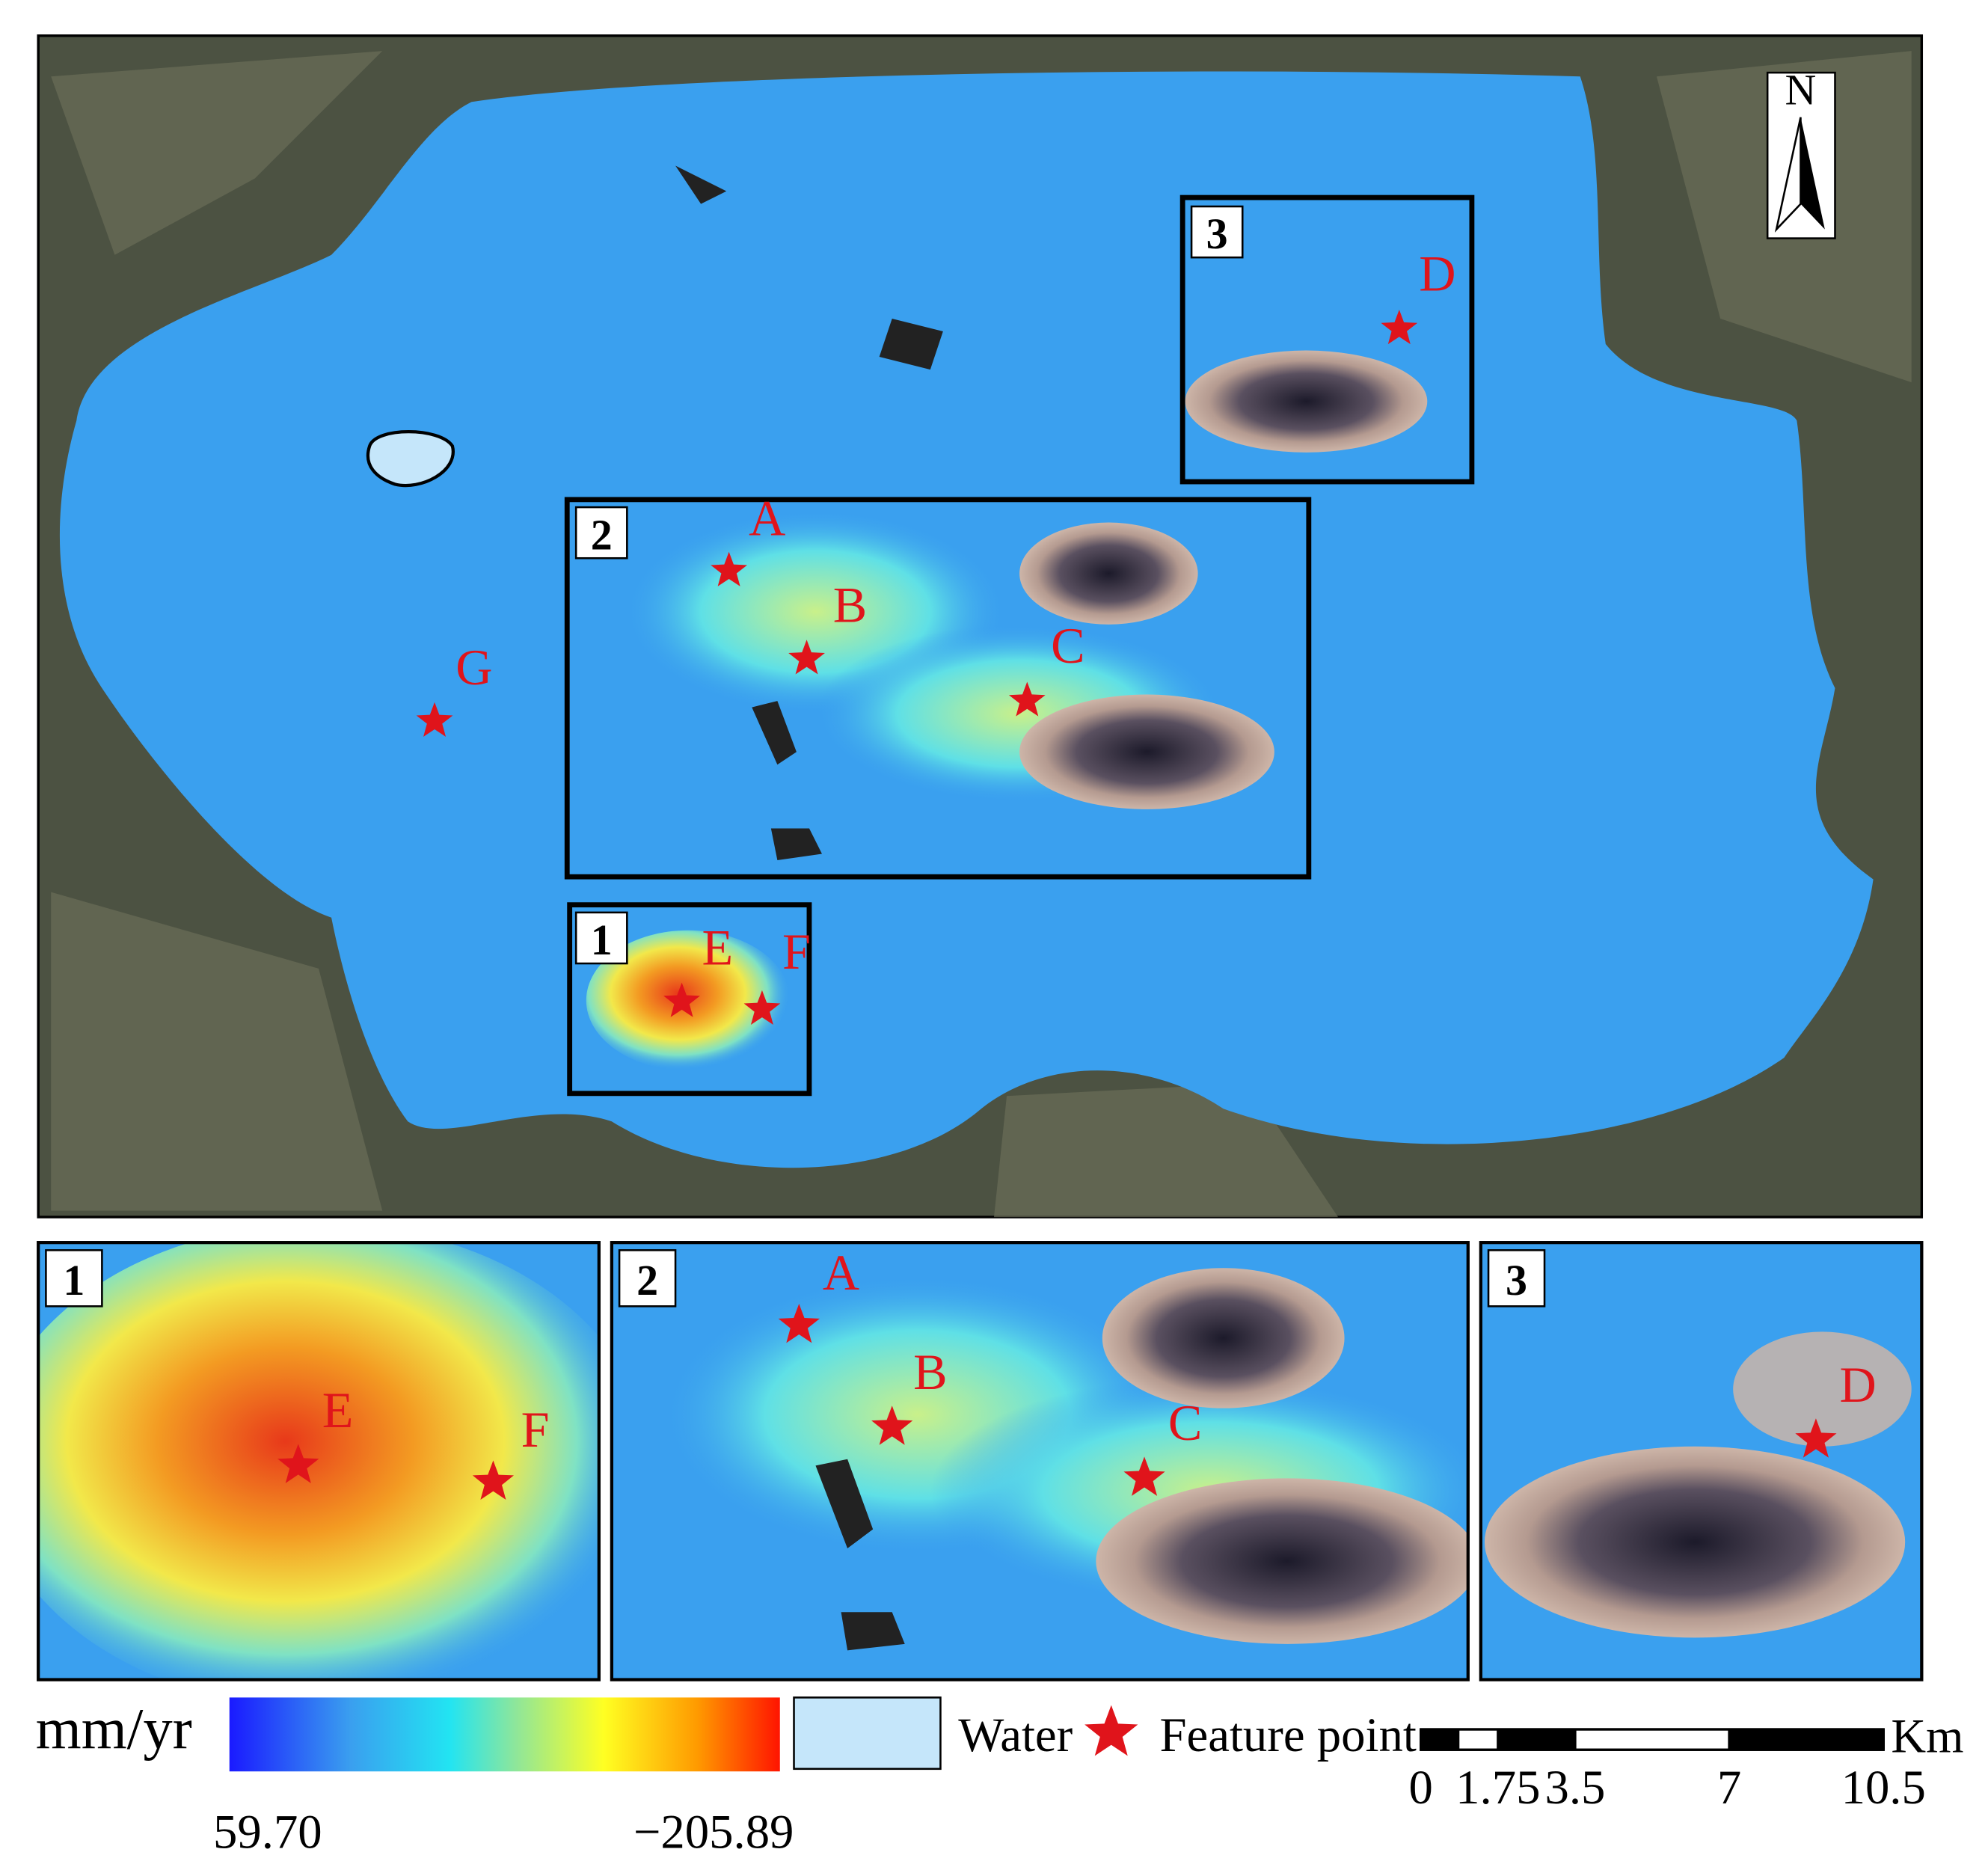  What do you see at coordinates (1729, 1788) in the screenshot?
I see `scale-bar-tick-label: 7` at bounding box center [1729, 1788].